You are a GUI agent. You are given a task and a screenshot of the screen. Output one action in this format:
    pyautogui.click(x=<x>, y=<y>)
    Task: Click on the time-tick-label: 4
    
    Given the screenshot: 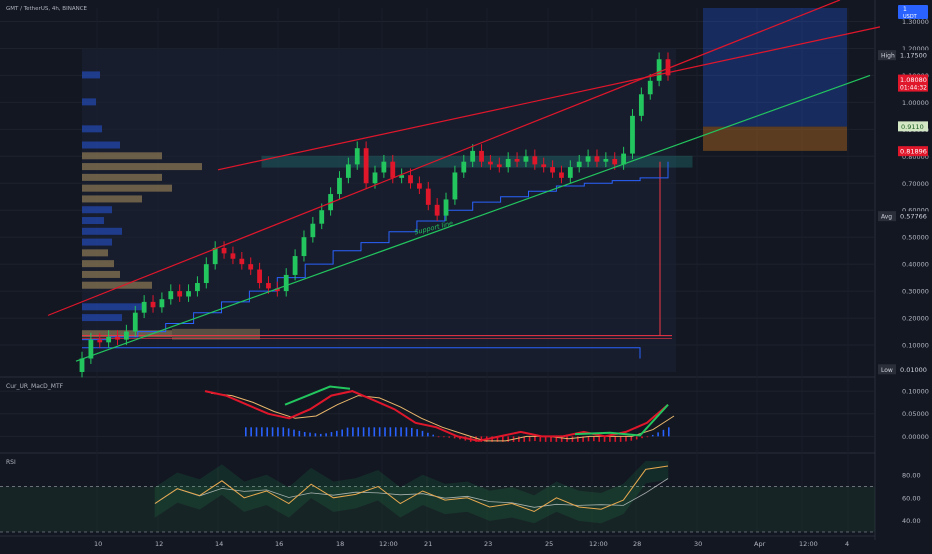 What is the action you would take?
    pyautogui.click(x=847, y=544)
    